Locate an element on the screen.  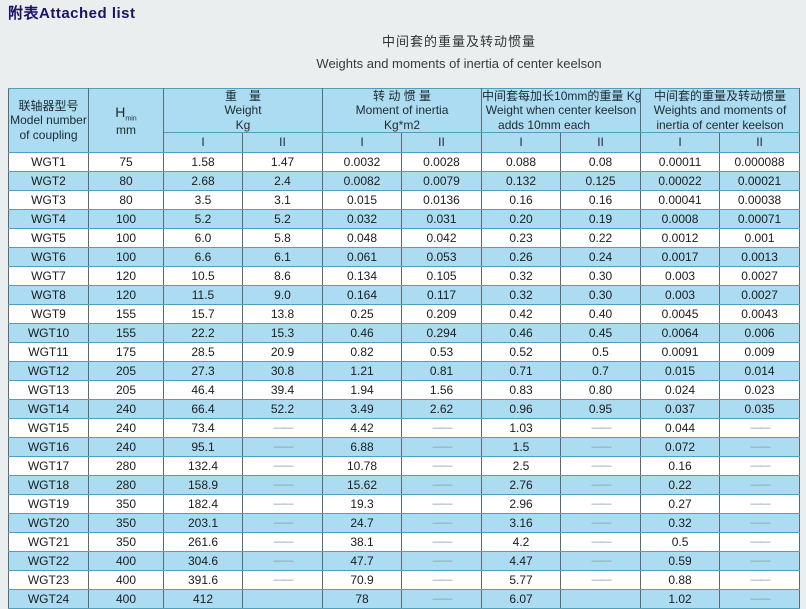
value-cell: 2.5 is located at coordinates (521, 466).